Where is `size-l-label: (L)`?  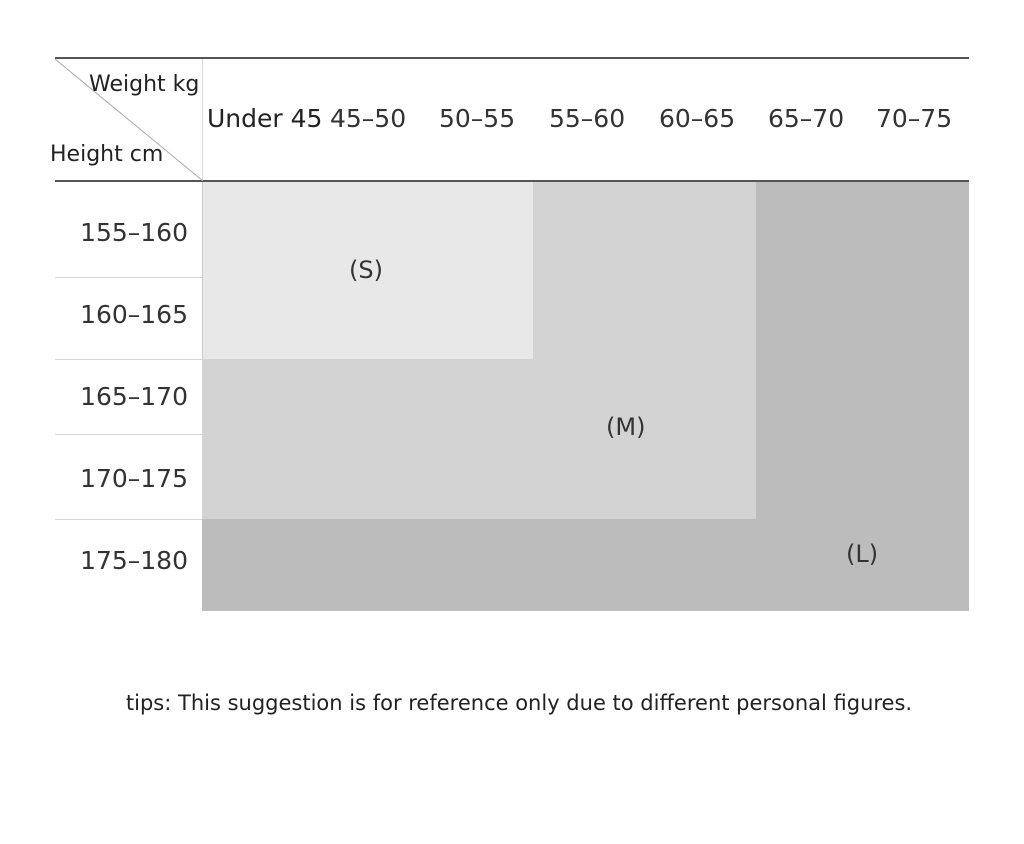 size-l-label: (L) is located at coordinates (862, 554).